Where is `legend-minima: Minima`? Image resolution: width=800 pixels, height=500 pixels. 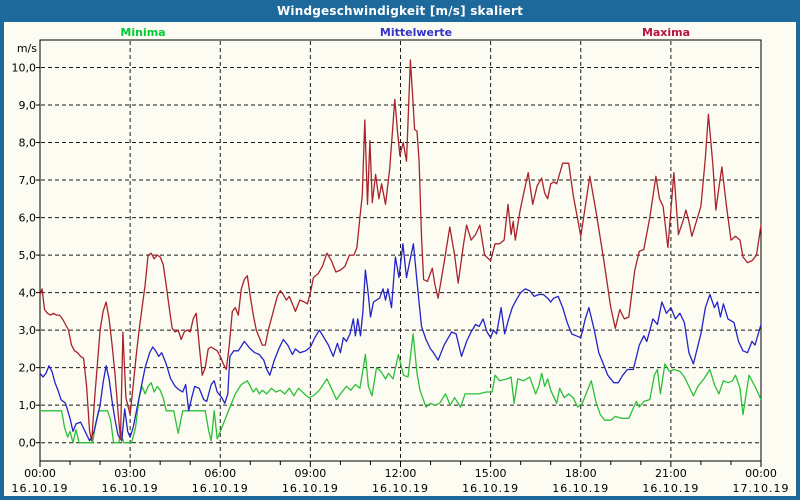
legend-minima: Minima is located at coordinates (143, 32).